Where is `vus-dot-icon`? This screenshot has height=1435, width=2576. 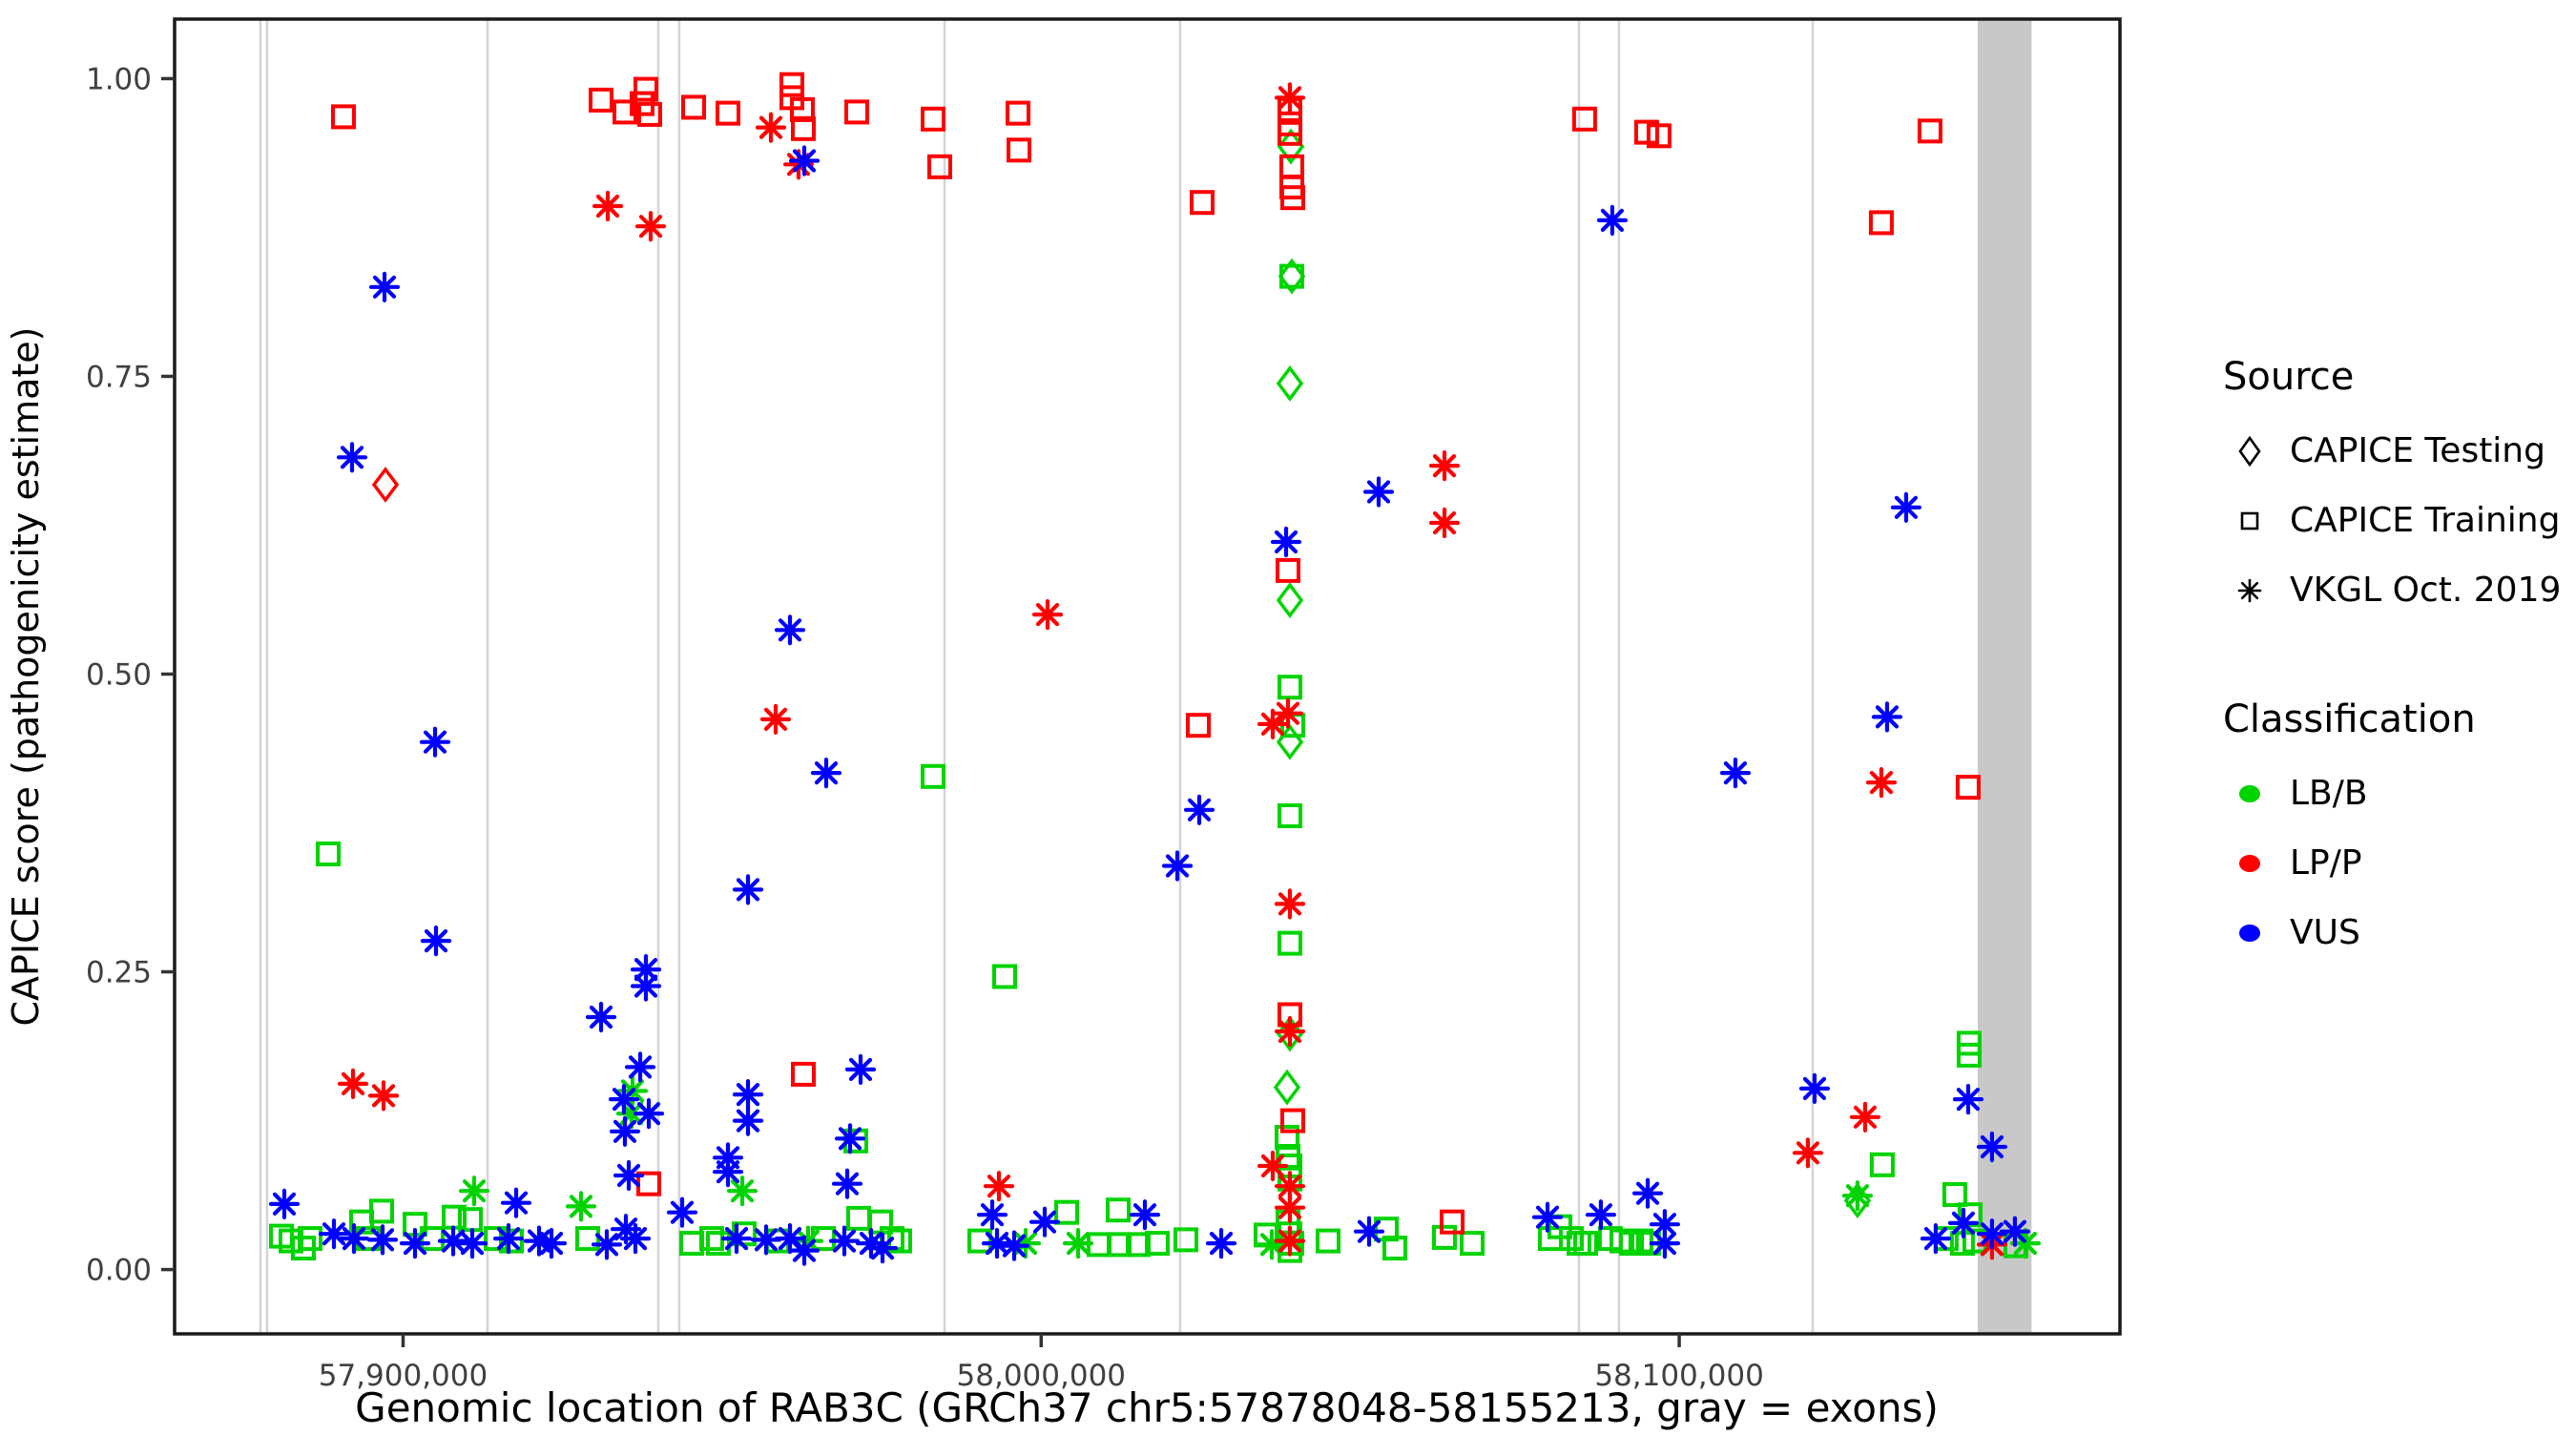
vus-dot-icon is located at coordinates (2249, 933).